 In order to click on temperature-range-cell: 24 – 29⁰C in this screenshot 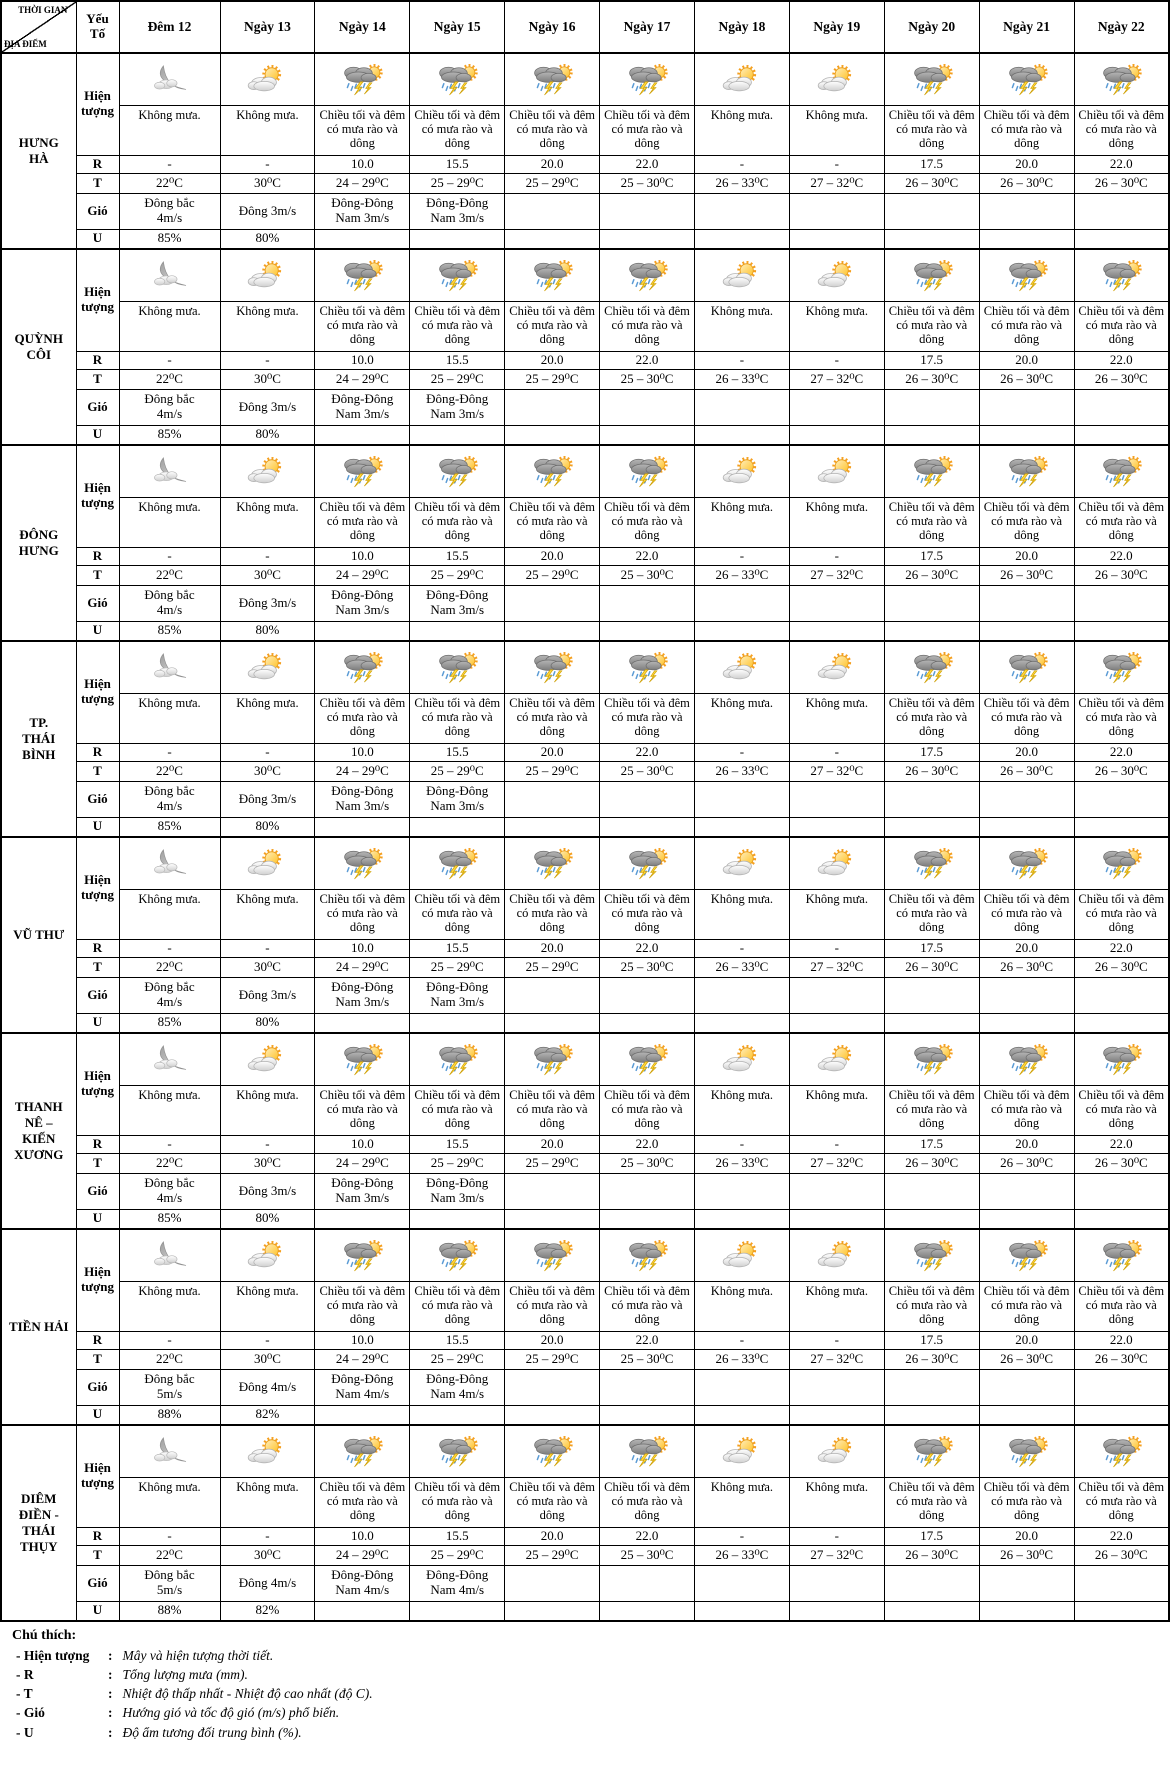, I will do `click(362, 183)`.